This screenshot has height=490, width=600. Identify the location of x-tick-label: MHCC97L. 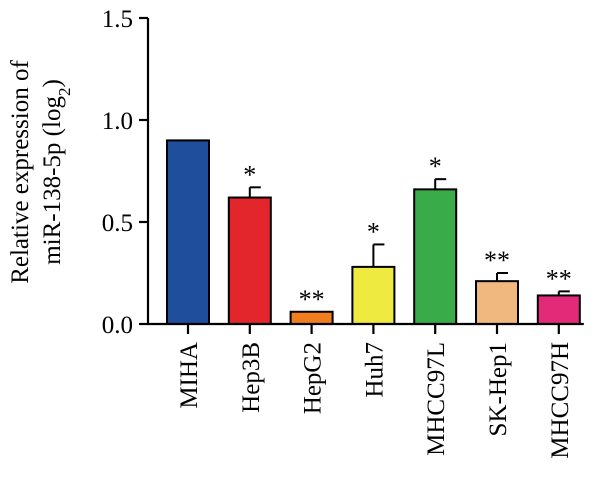
(436, 399).